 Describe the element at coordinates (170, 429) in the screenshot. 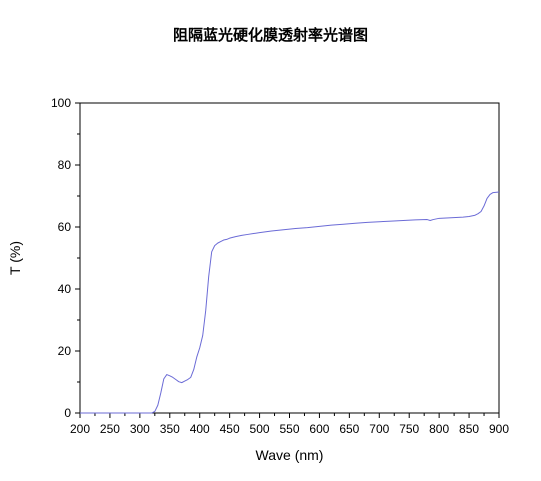

I see `x-tick-label: 350` at that location.